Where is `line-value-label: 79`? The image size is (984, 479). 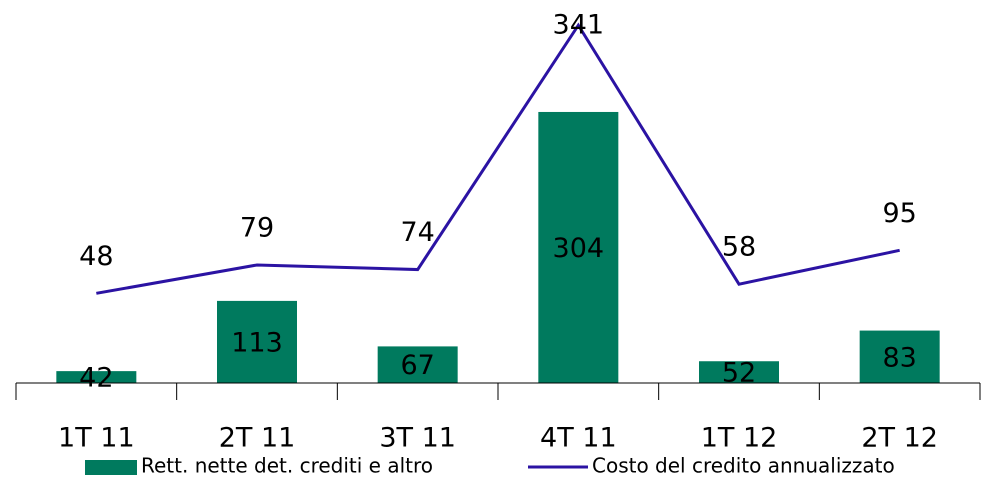
line-value-label: 79 is located at coordinates (257, 227).